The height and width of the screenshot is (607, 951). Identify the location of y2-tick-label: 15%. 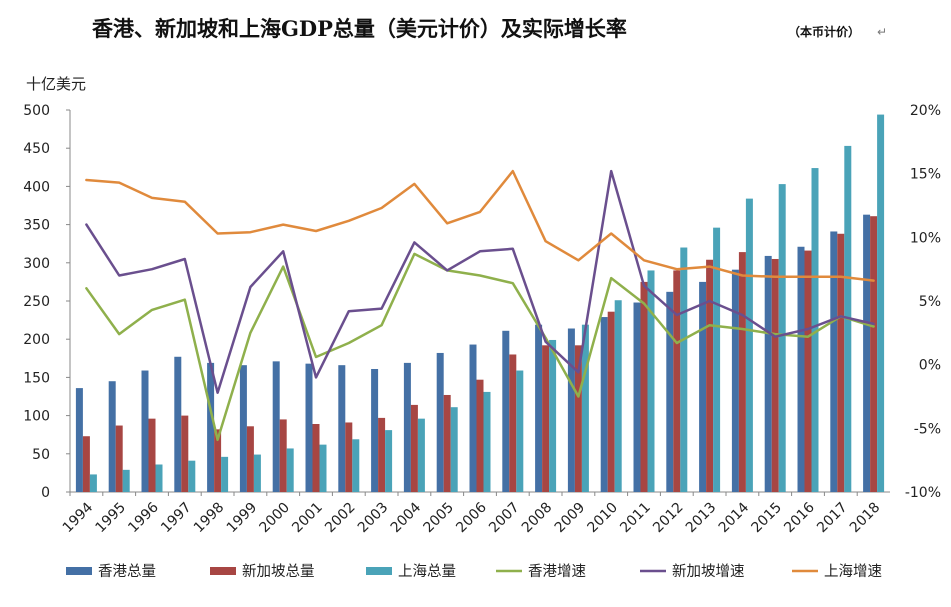
(925, 175).